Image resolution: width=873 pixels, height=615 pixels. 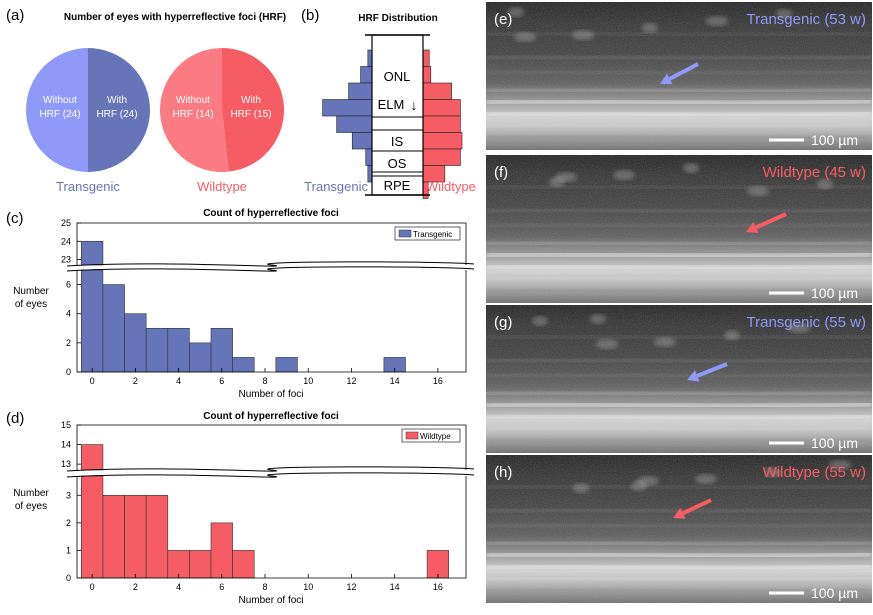 What do you see at coordinates (834, 593) in the screenshot?
I see `scale-bar-label: 100 µm` at bounding box center [834, 593].